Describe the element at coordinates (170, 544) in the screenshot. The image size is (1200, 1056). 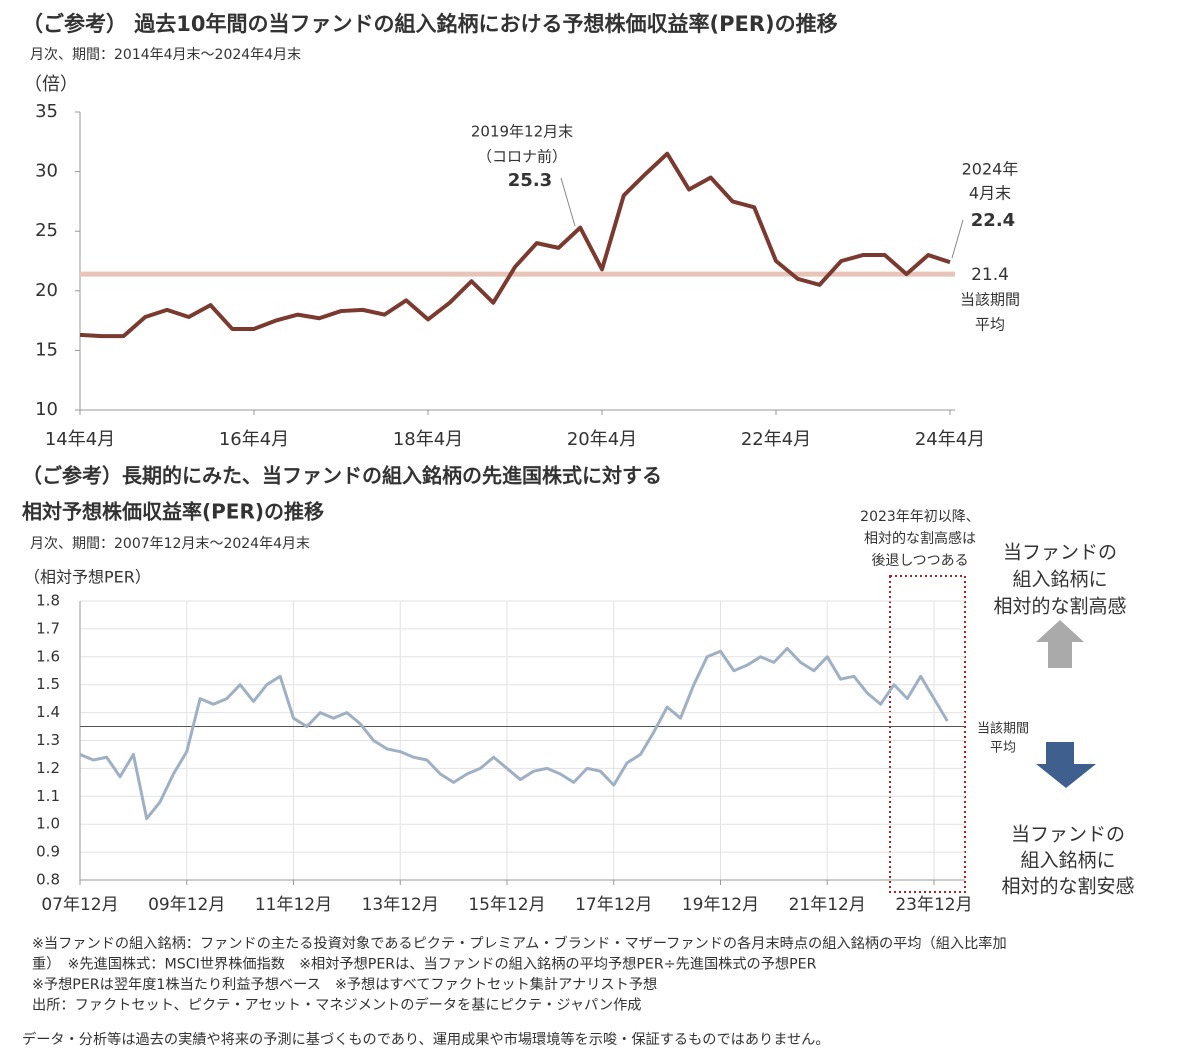
I see `chart-subtitle: 月次、期間：2007年12月末～2024年4月末` at that location.